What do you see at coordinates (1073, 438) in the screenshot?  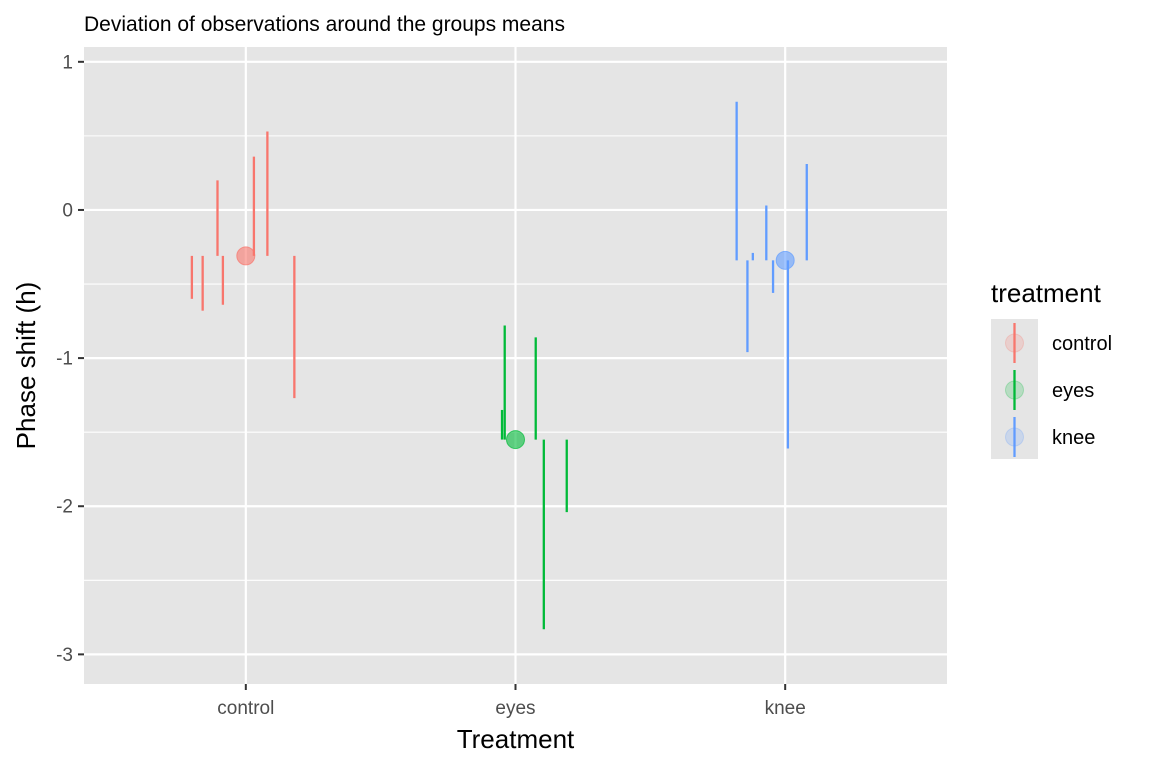 I see `legend-label-knee: knee` at bounding box center [1073, 438].